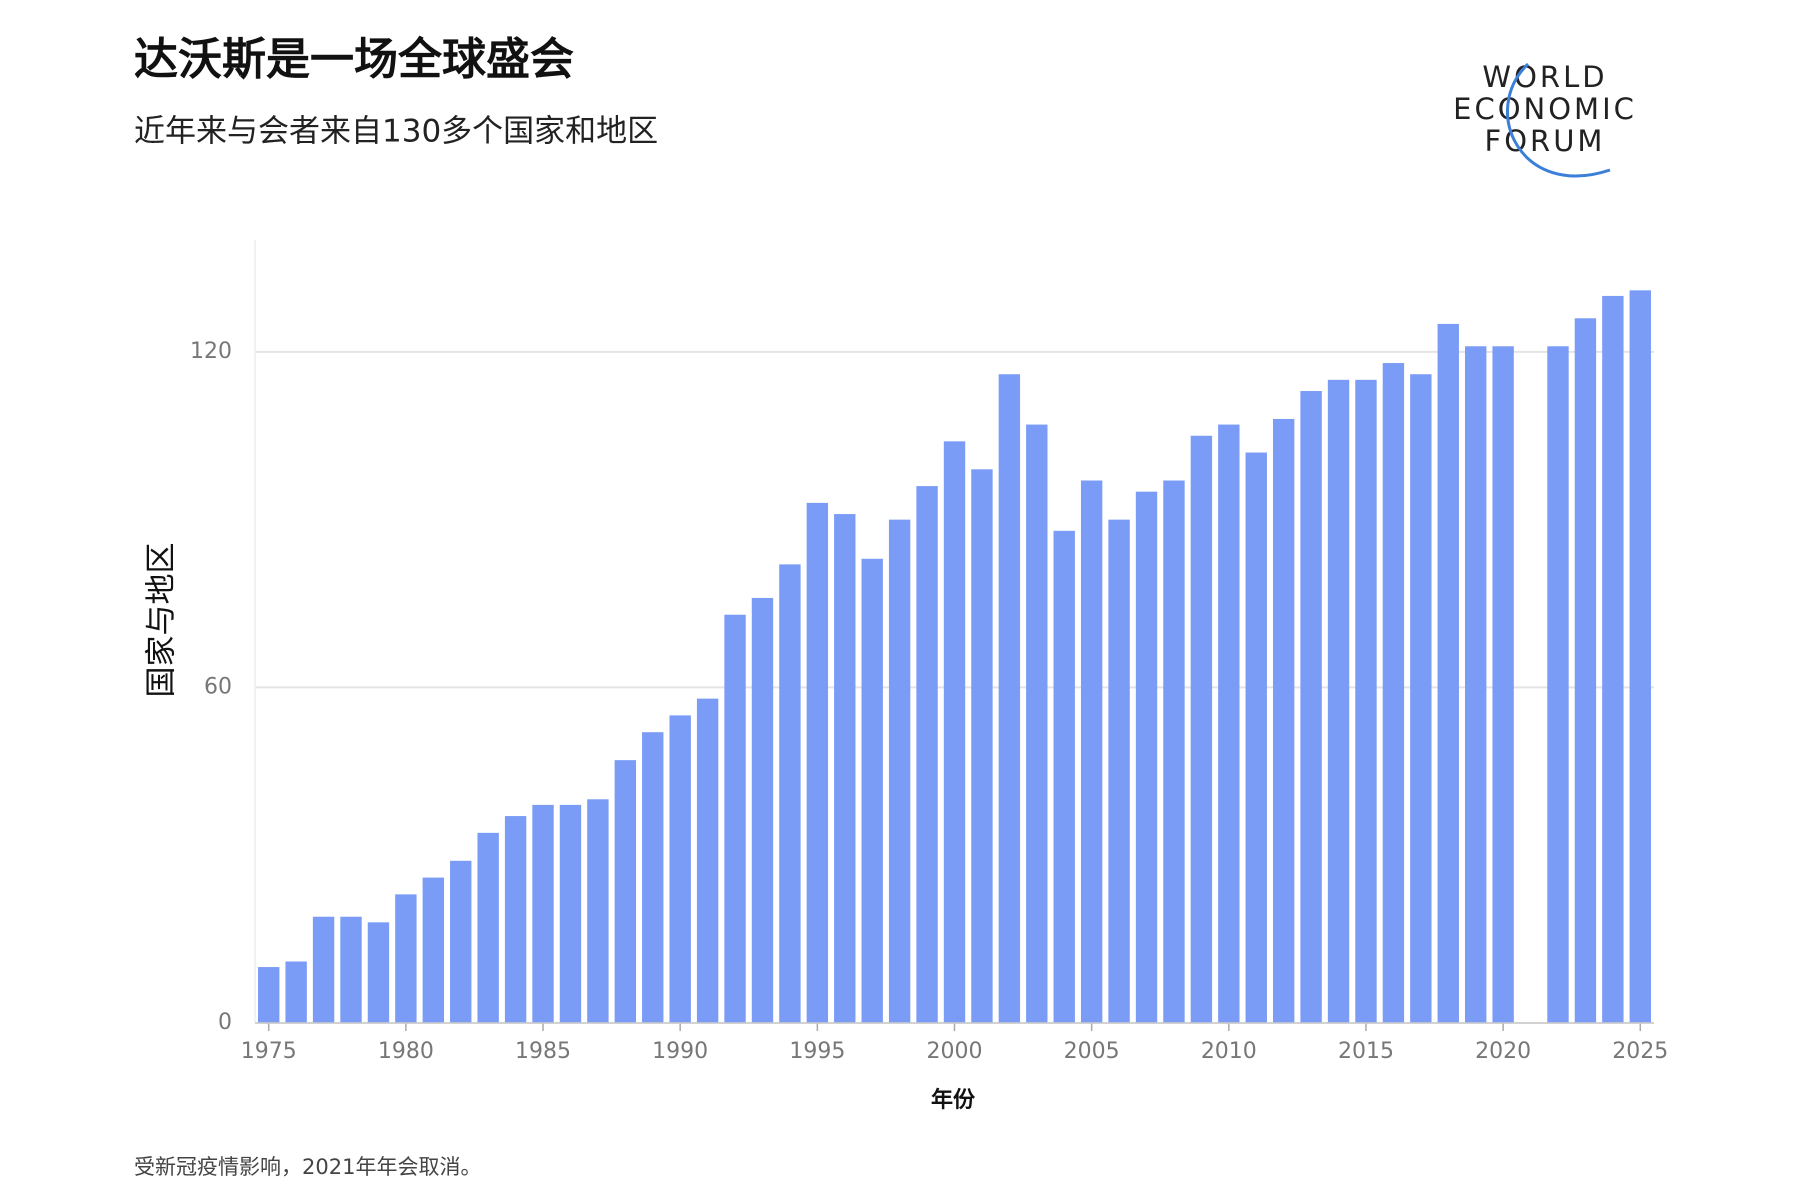 Image resolution: width=1800 pixels, height=1200 pixels. Describe the element at coordinates (1366, 1051) in the screenshot. I see `x-tick-label: 2015` at that location.